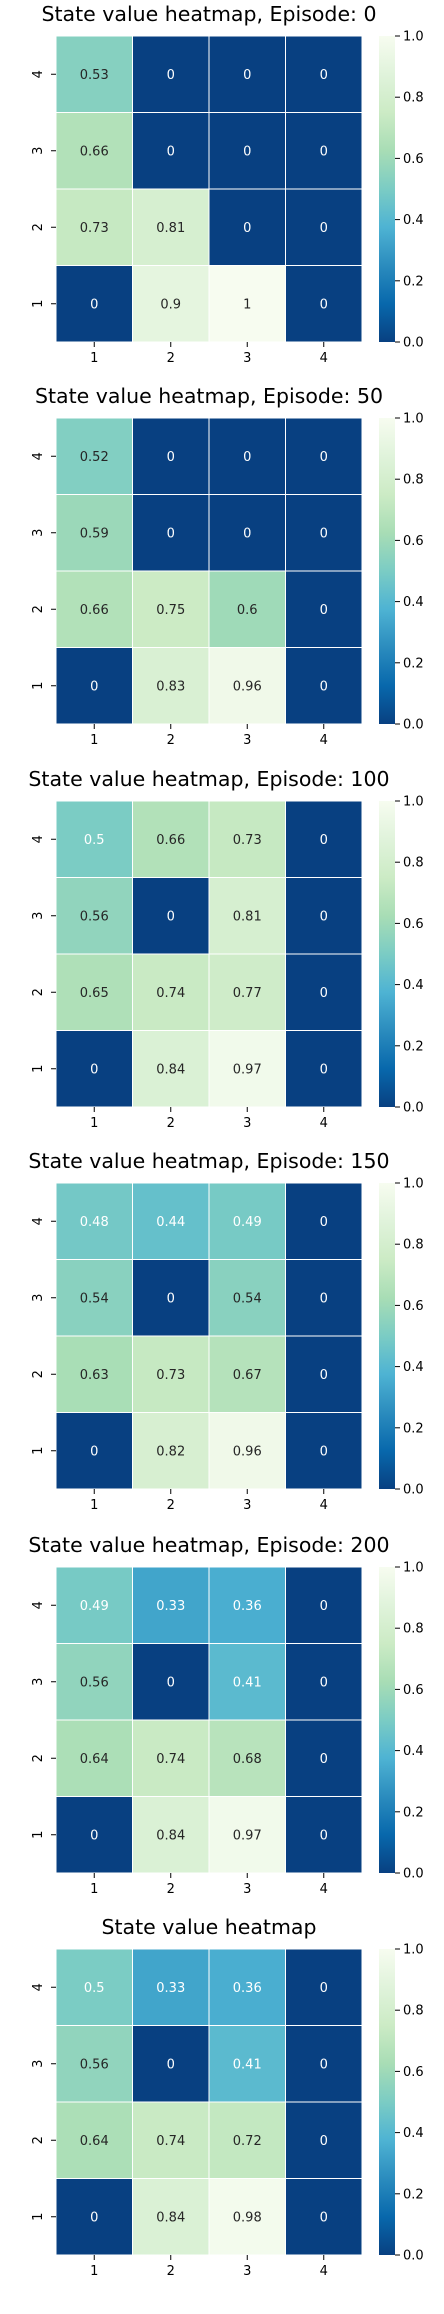 This screenshot has width=444, height=2314. Describe the element at coordinates (247, 358) in the screenshot. I see `x-tick-label: 3` at that location.